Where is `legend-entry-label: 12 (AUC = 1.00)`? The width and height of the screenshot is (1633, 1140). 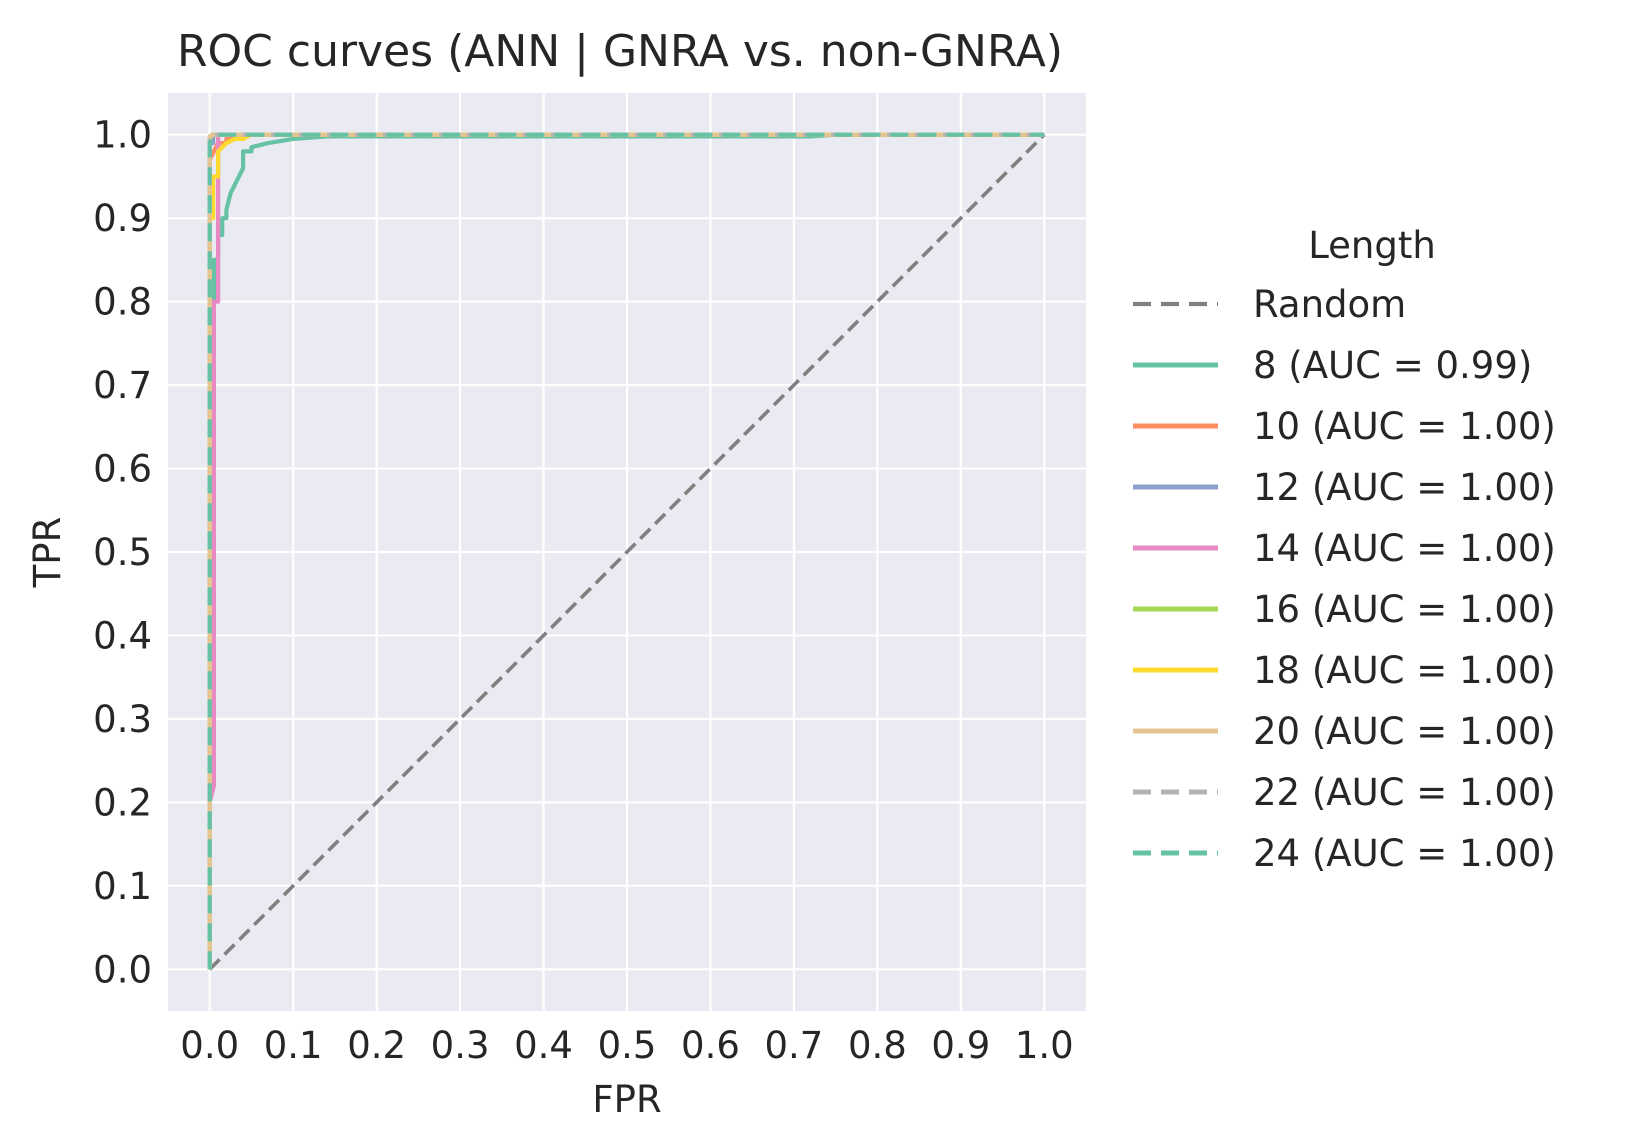 legend-entry-label: 12 (AUC = 1.00) is located at coordinates (1404, 487).